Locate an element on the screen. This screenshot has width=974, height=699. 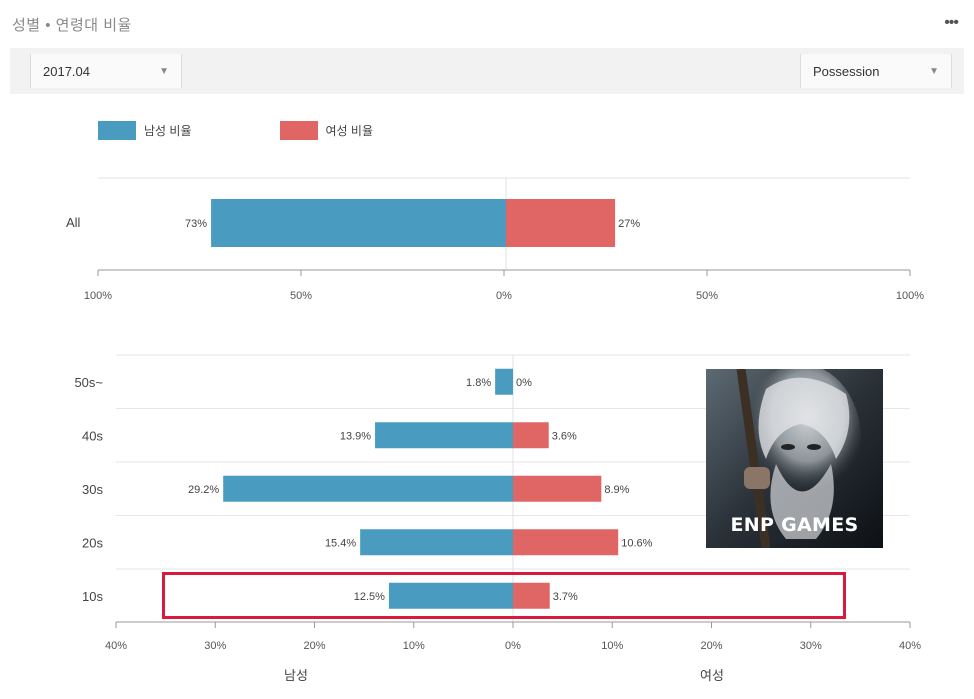
data-label-male: 73% is located at coordinates (196, 224).